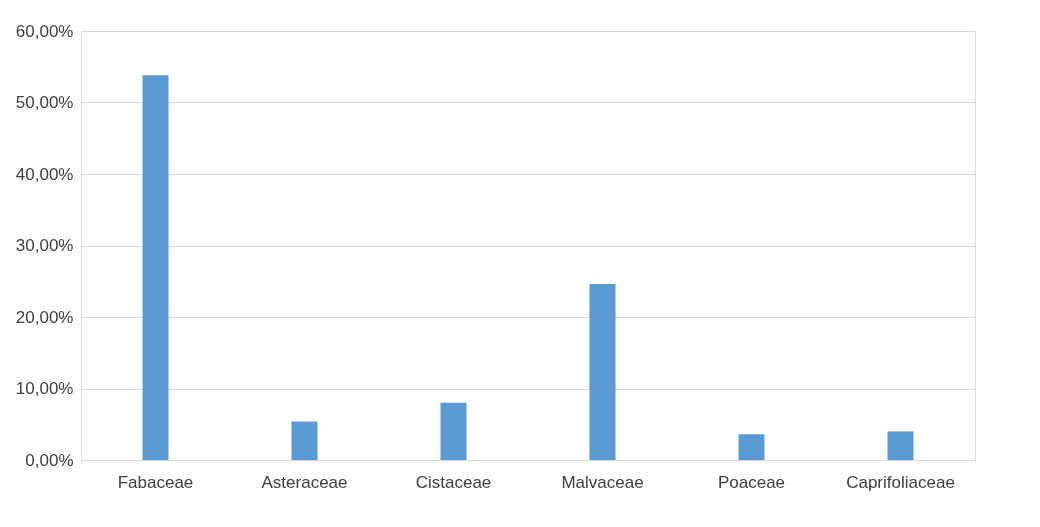  I want to click on y-tick-label: 10,00%, so click(44, 388).